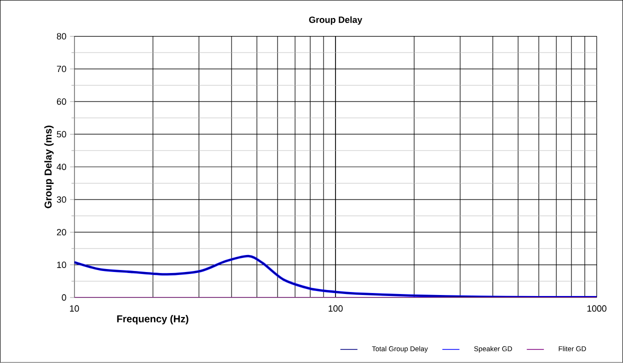 The width and height of the screenshot is (623, 363). Describe the element at coordinates (74, 308) in the screenshot. I see `x-tick-label: 10` at that location.